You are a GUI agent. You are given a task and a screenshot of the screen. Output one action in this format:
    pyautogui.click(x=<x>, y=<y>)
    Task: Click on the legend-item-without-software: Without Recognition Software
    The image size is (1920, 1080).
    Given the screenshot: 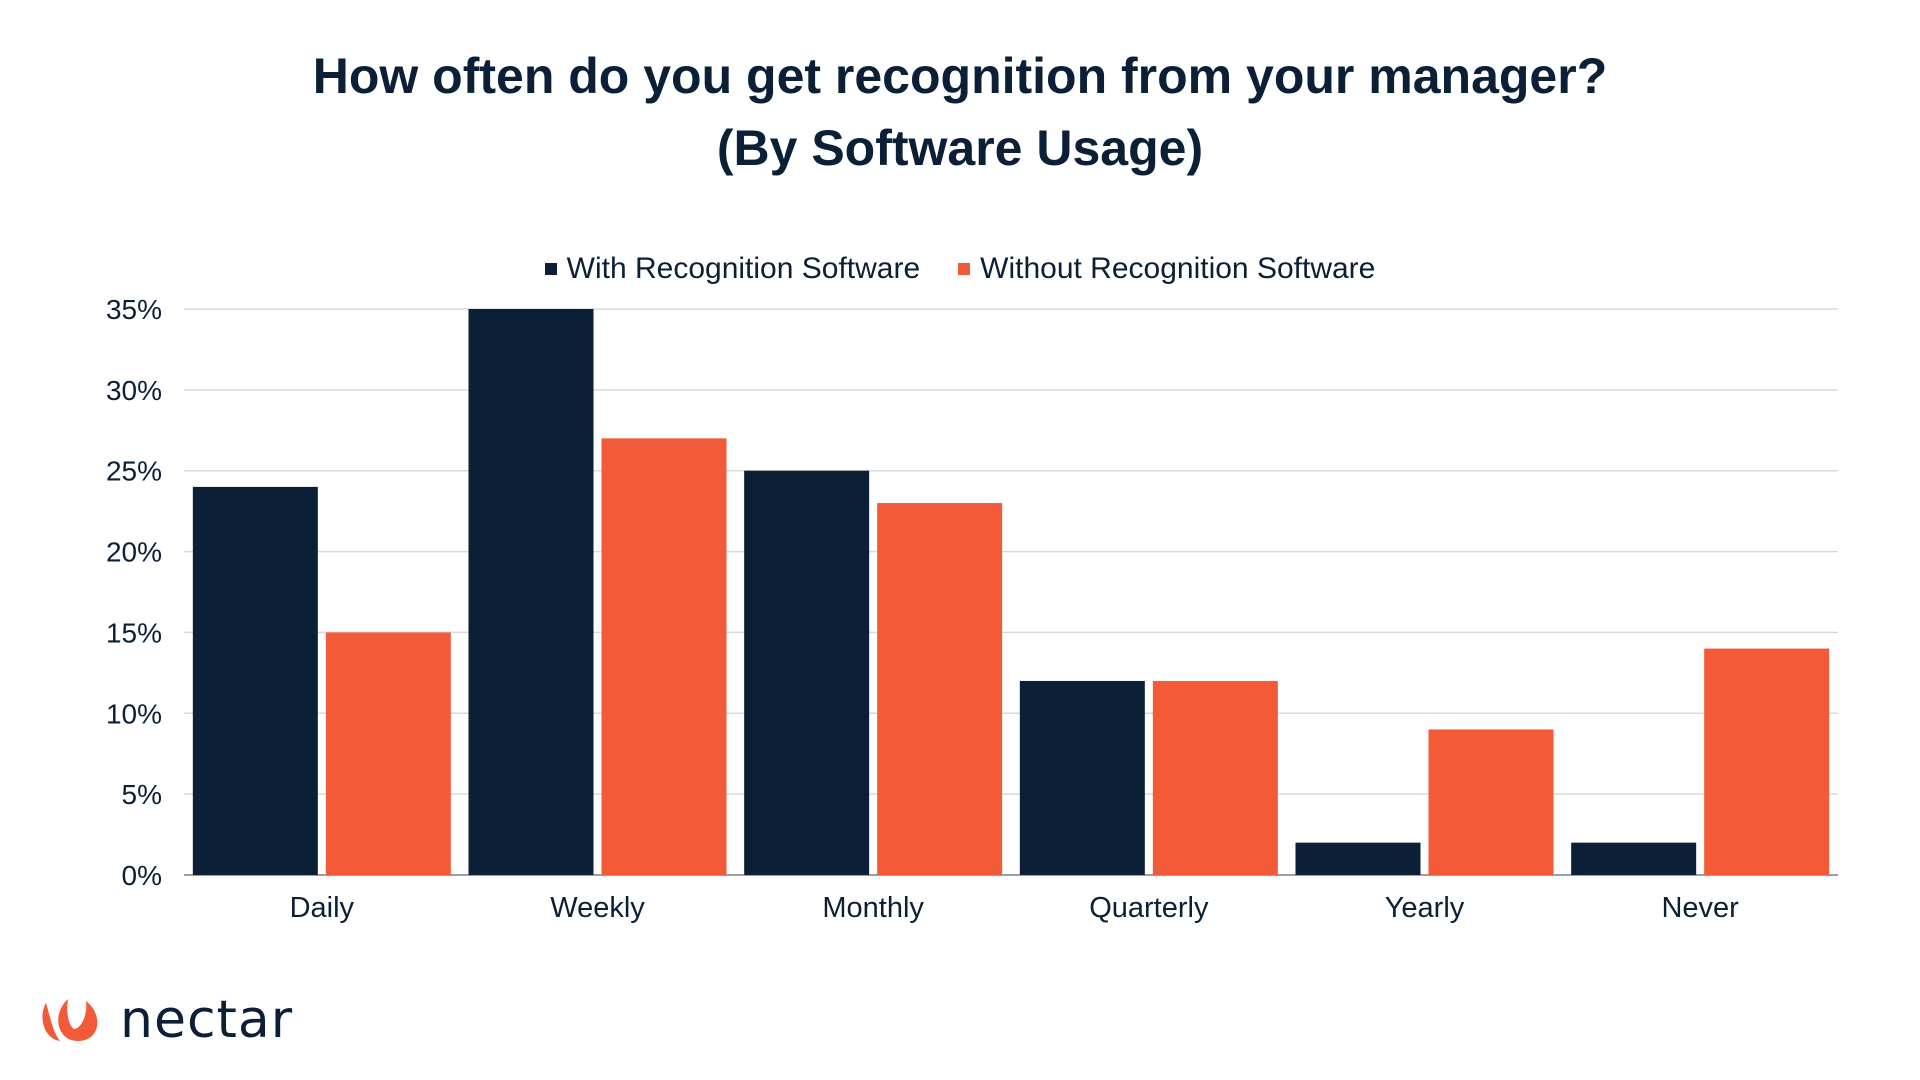 What is the action you would take?
    pyautogui.click(x=1166, y=269)
    